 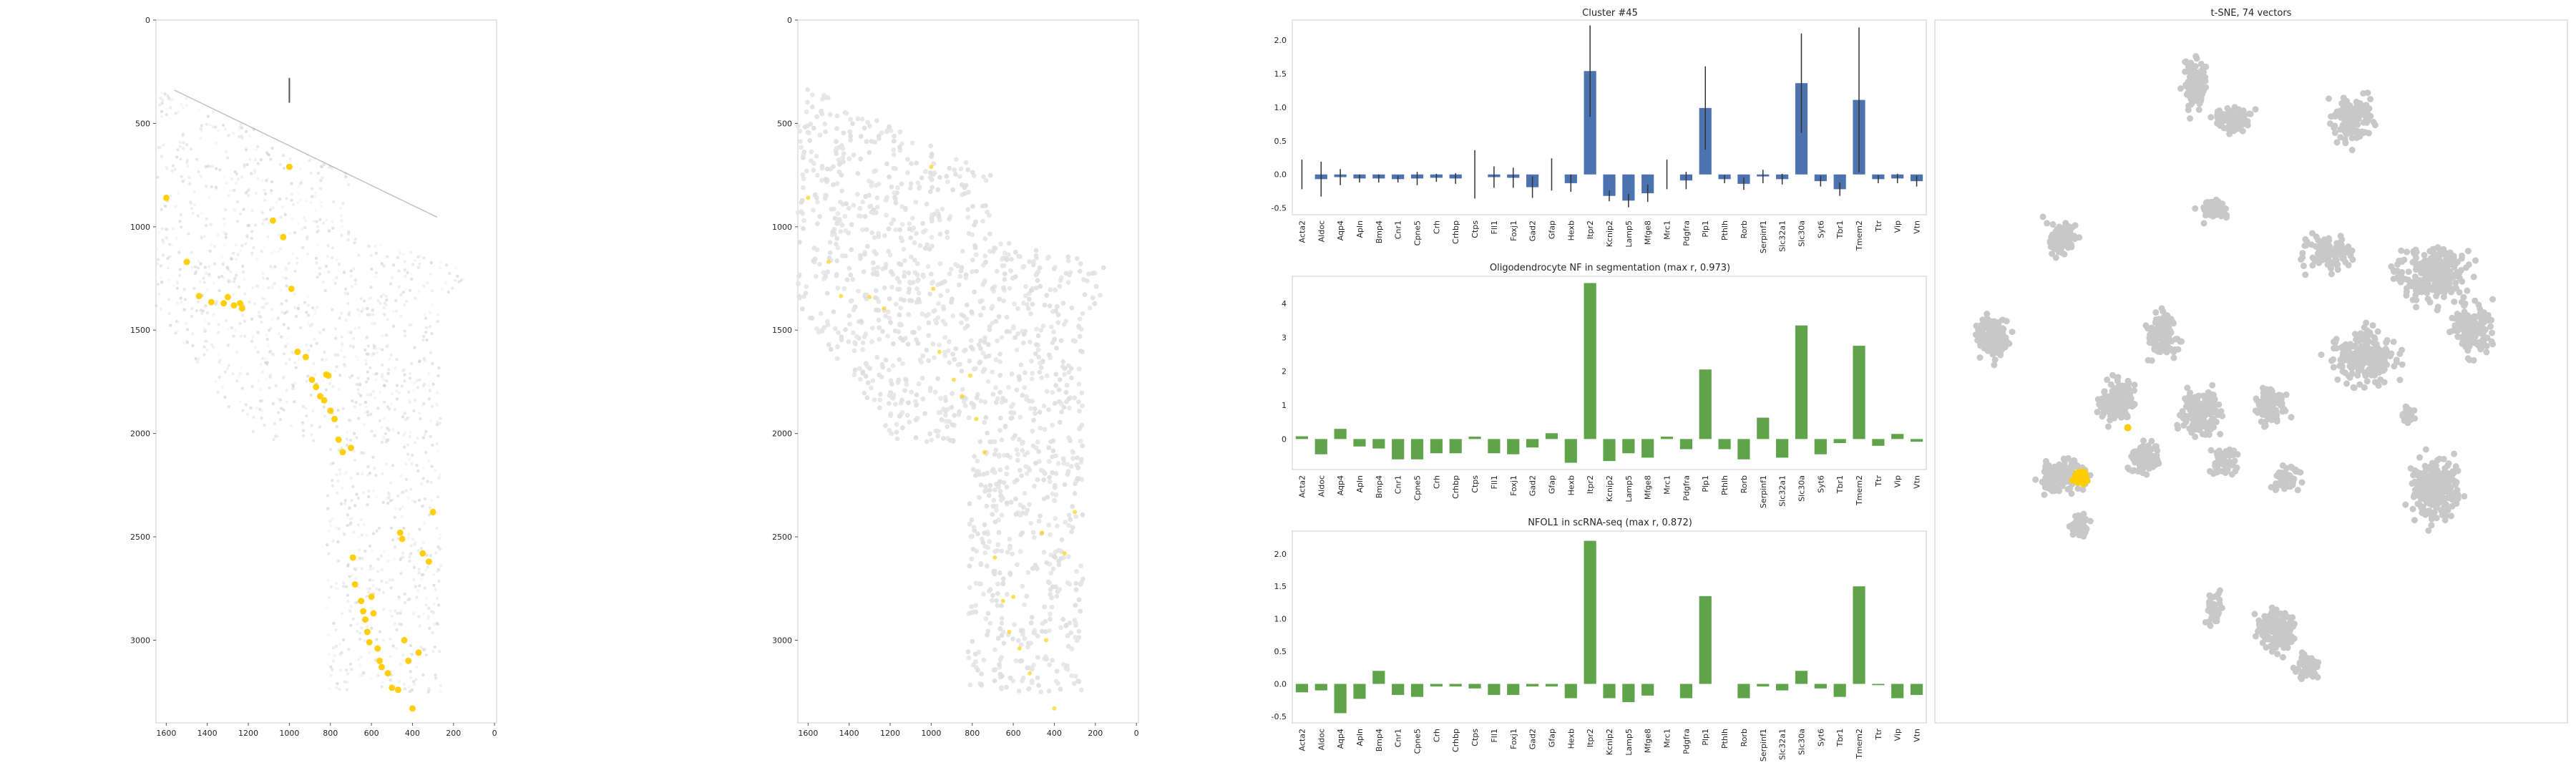 What do you see at coordinates (1744, 738) in the screenshot?
I see `gene-tick-label: Rorb` at bounding box center [1744, 738].